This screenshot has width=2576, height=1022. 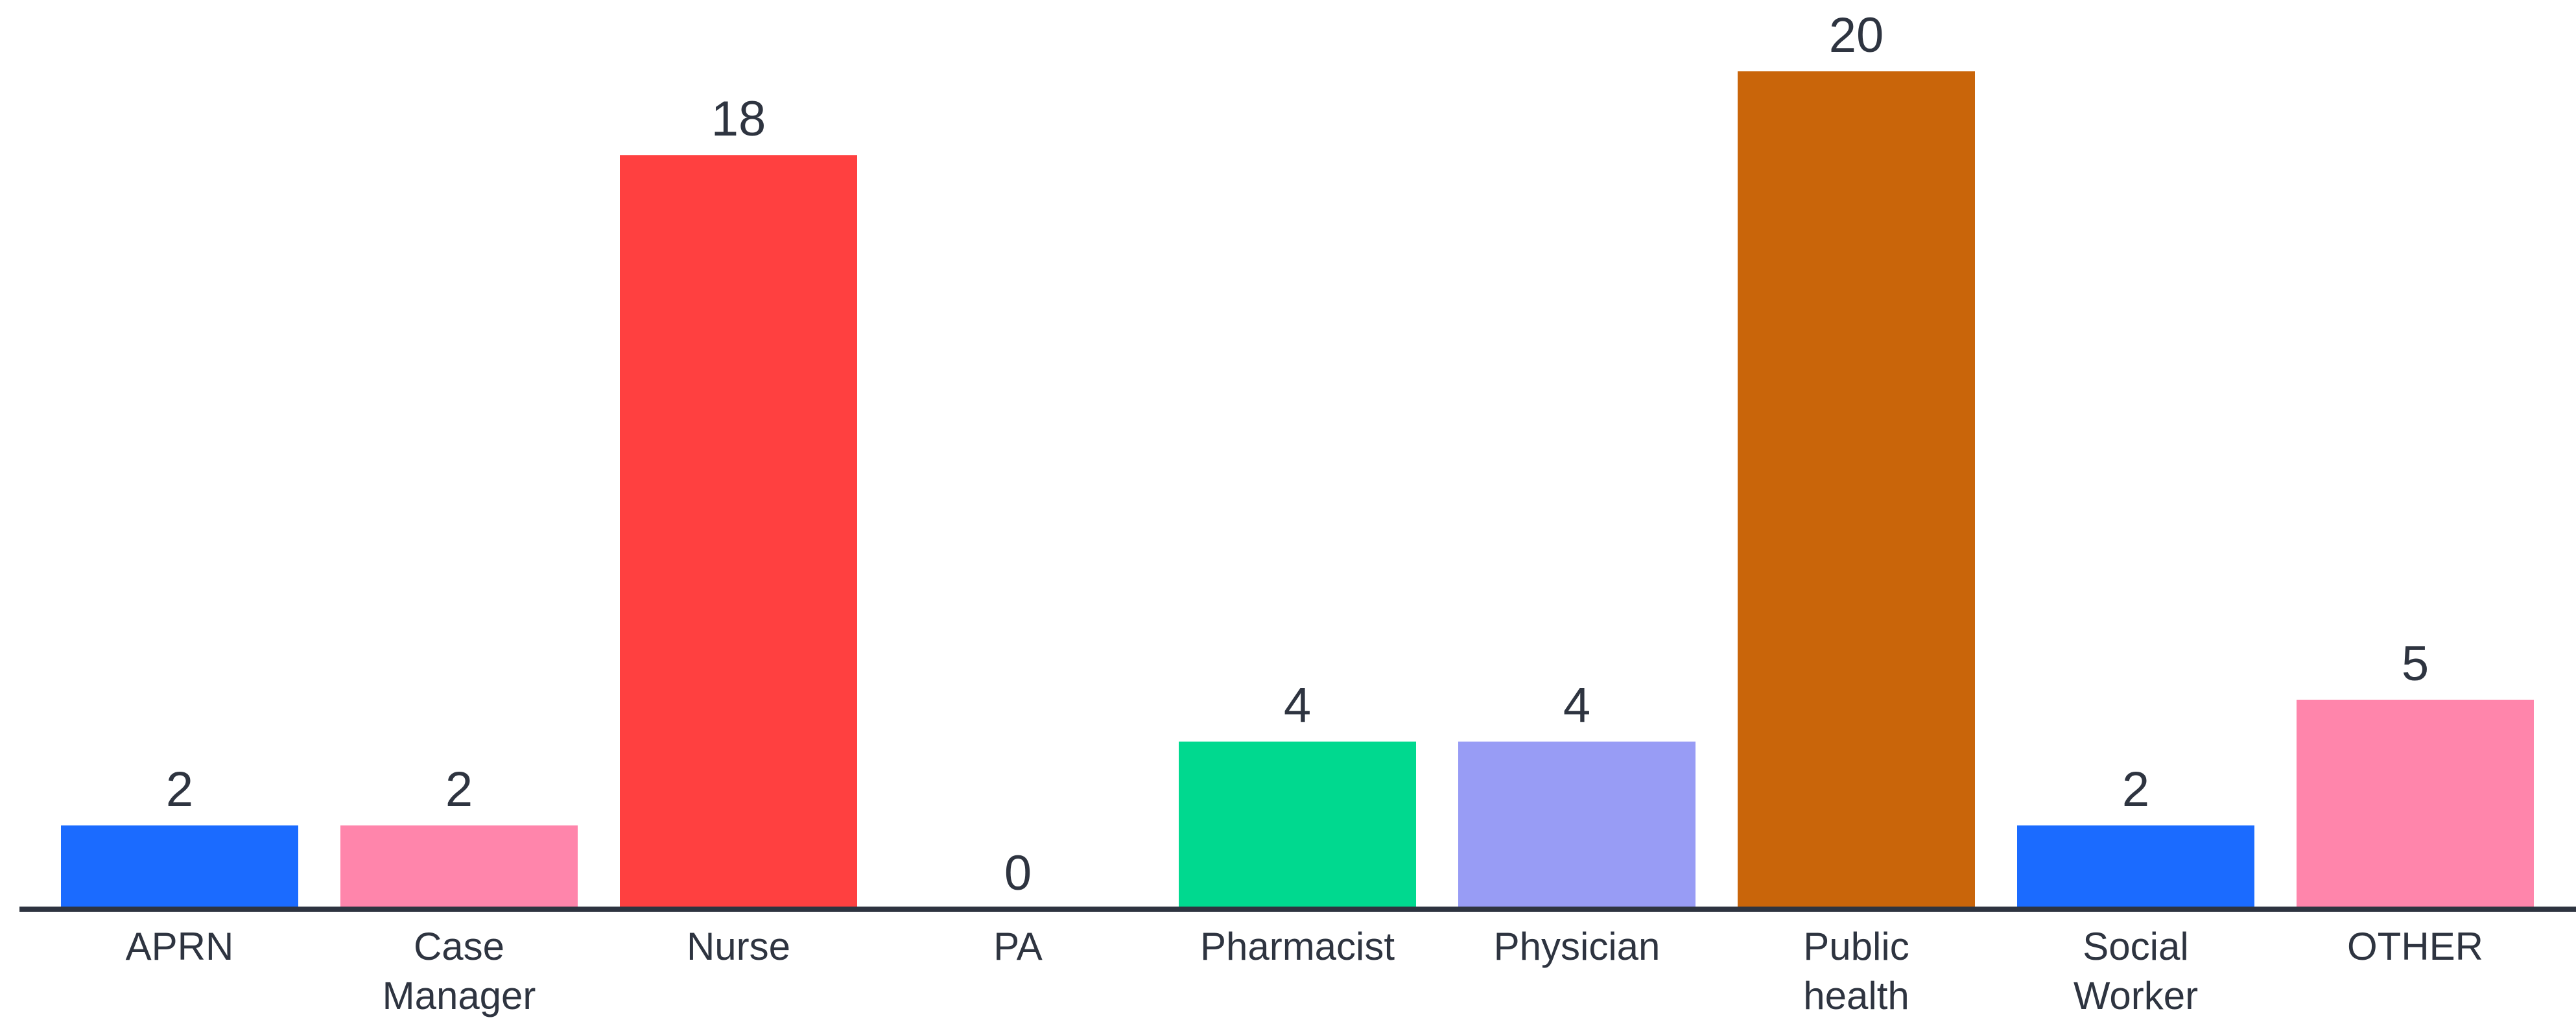 I want to click on category-label-physician: Physician, so click(x=1577, y=946).